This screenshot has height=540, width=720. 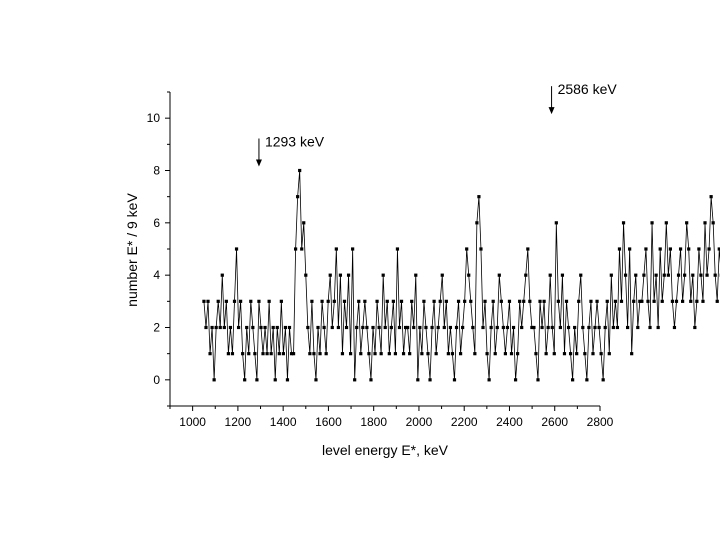 What do you see at coordinates (385, 450) in the screenshot?
I see `x-axis-label: level energy E*, keV` at bounding box center [385, 450].